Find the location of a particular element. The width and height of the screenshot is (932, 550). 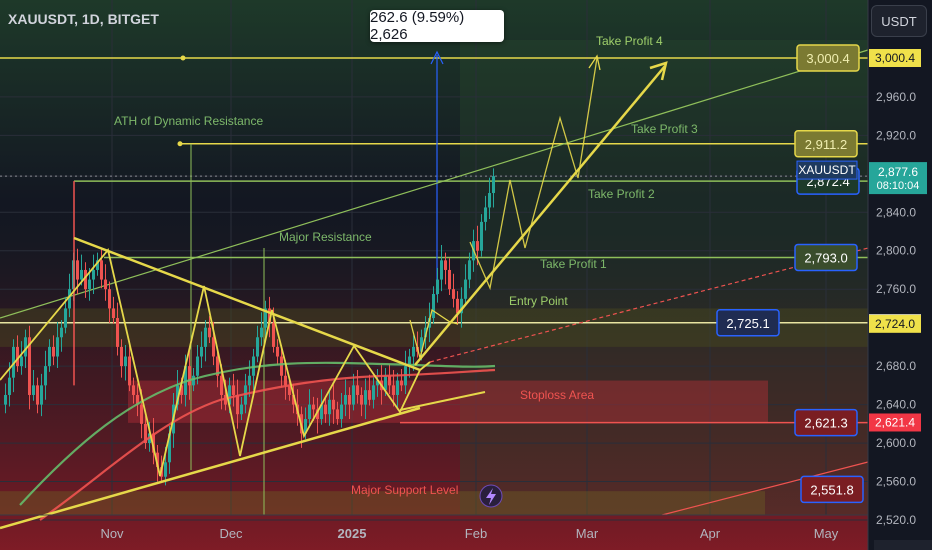

main-projection-arrow is located at coordinates (540, 215).